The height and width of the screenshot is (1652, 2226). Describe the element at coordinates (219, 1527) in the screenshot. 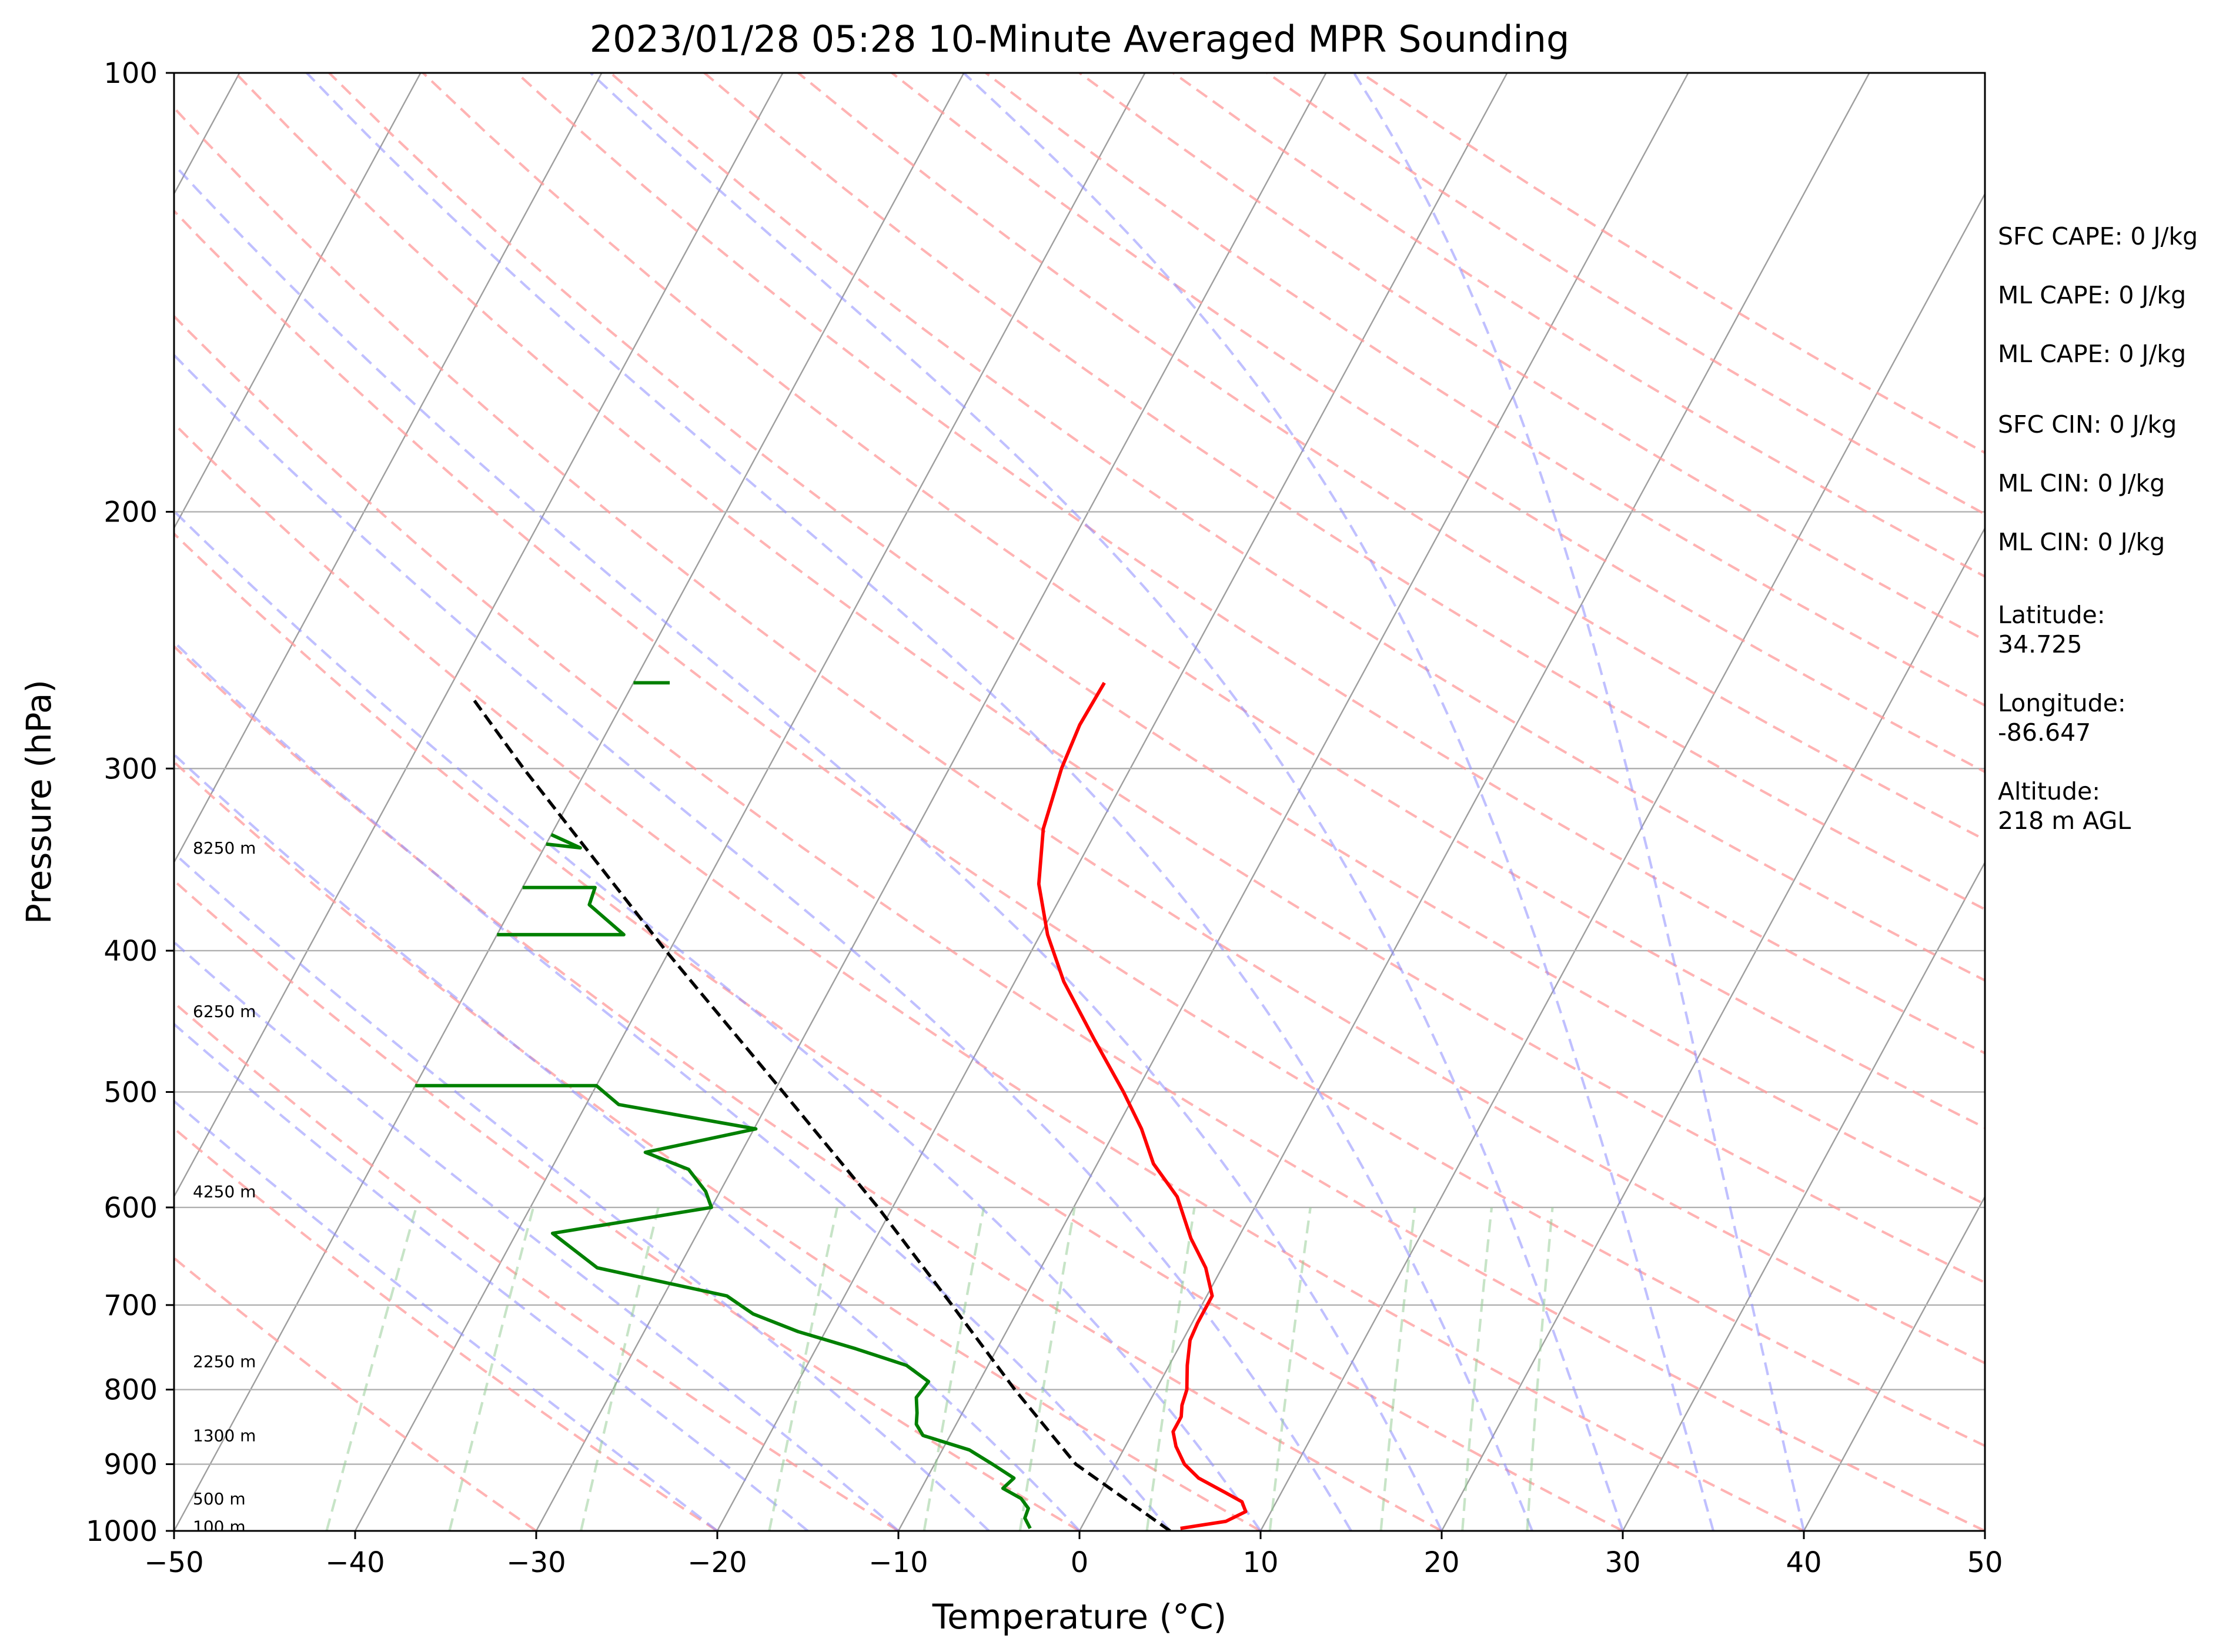

I see `height-label: 100 m` at that location.